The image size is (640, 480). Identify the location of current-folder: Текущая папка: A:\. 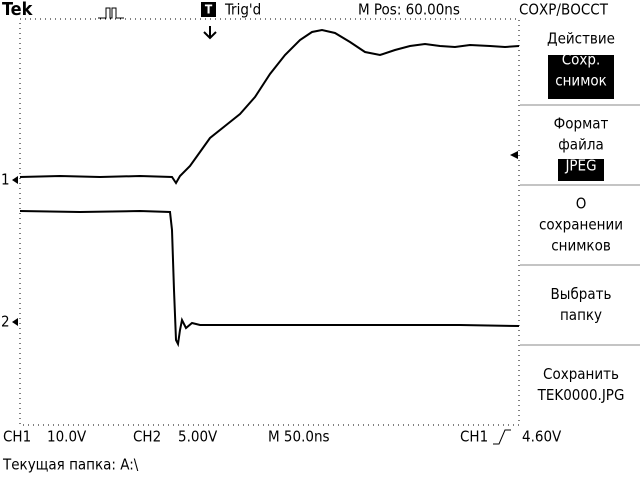
(70, 465).